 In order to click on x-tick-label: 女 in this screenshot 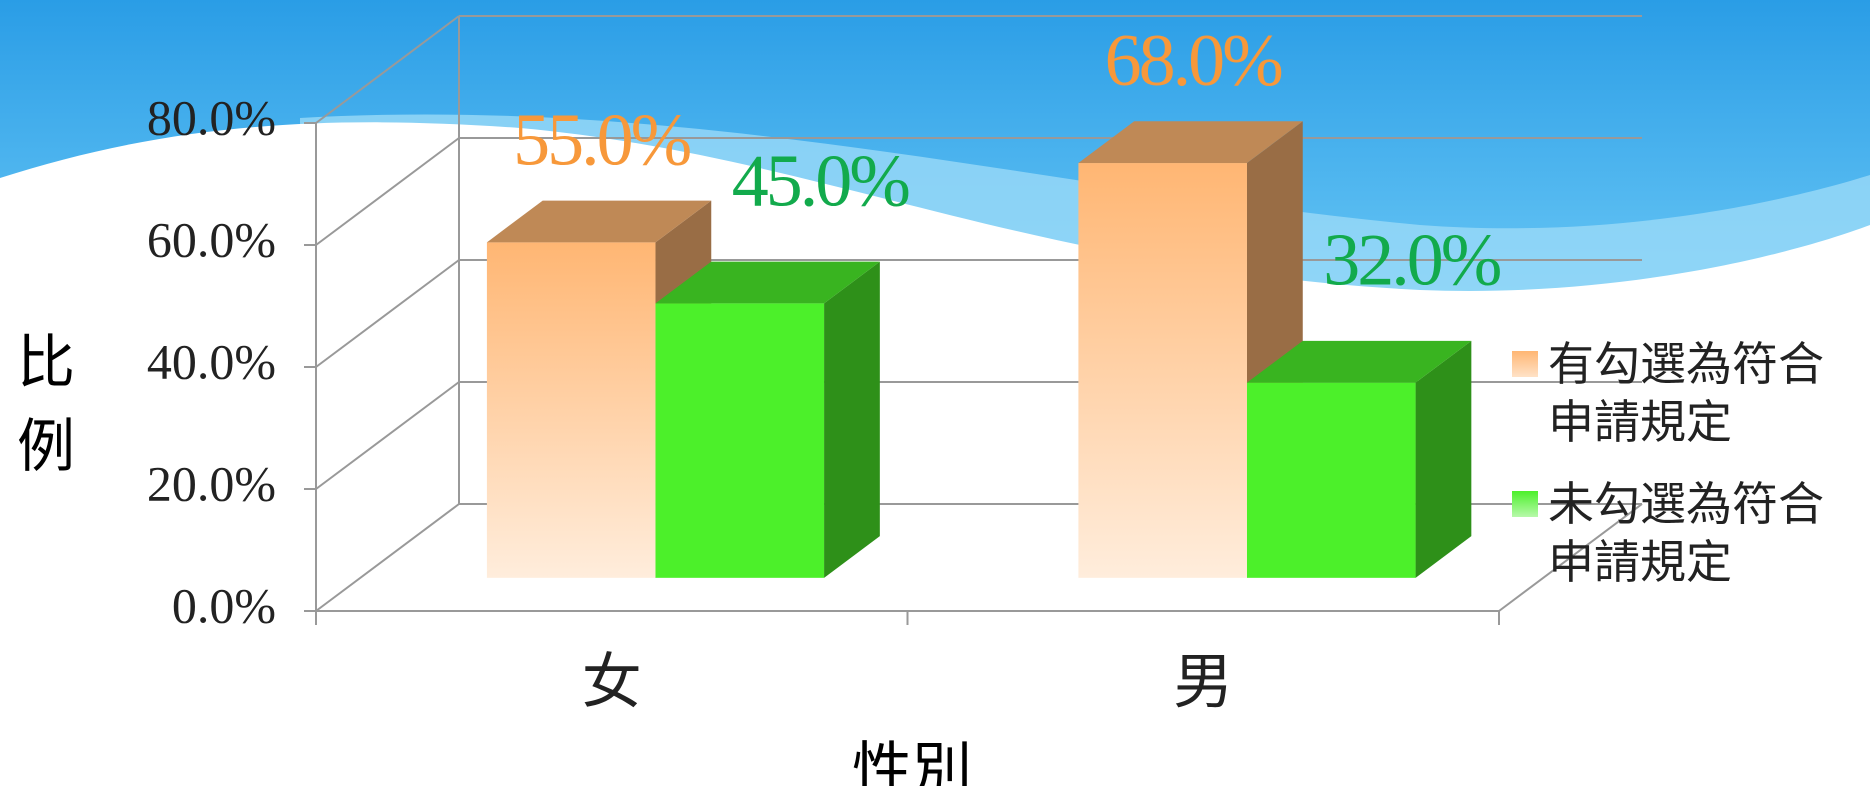, I will do `click(612, 683)`.